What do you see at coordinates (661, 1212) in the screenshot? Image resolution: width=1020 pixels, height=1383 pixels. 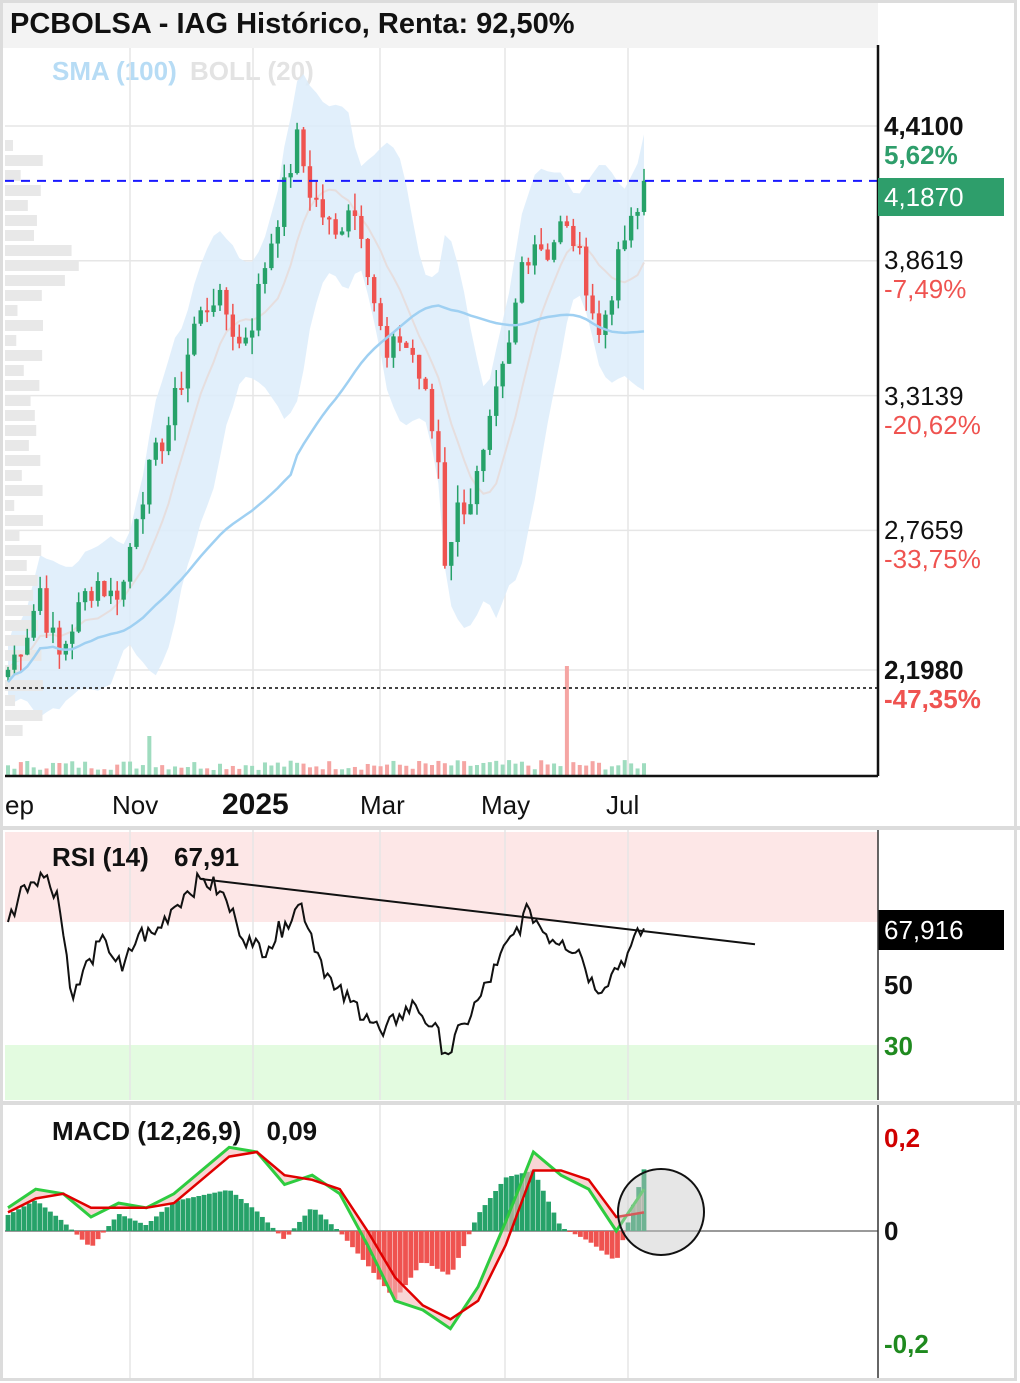 I see `highlight-circle` at bounding box center [661, 1212].